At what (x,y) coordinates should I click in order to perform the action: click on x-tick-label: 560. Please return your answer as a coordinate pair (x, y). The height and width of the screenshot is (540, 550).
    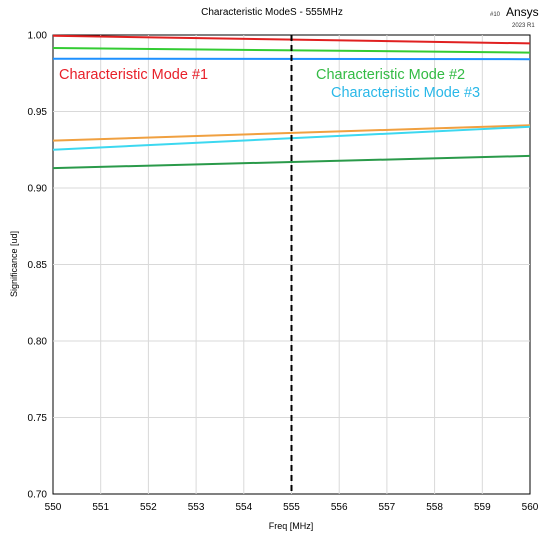
    Looking at the image, I should click on (530, 507).